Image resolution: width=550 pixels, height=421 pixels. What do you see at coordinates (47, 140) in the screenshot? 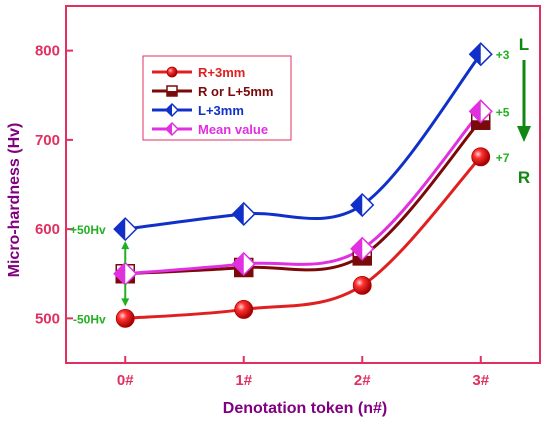
I see `y-tick-label: 700` at bounding box center [47, 140].